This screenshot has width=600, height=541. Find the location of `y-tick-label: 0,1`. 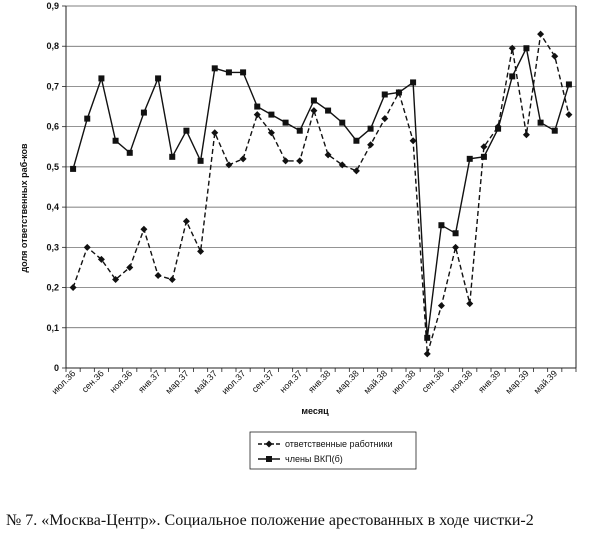

y-tick-label: 0,1 is located at coordinates (52, 328).